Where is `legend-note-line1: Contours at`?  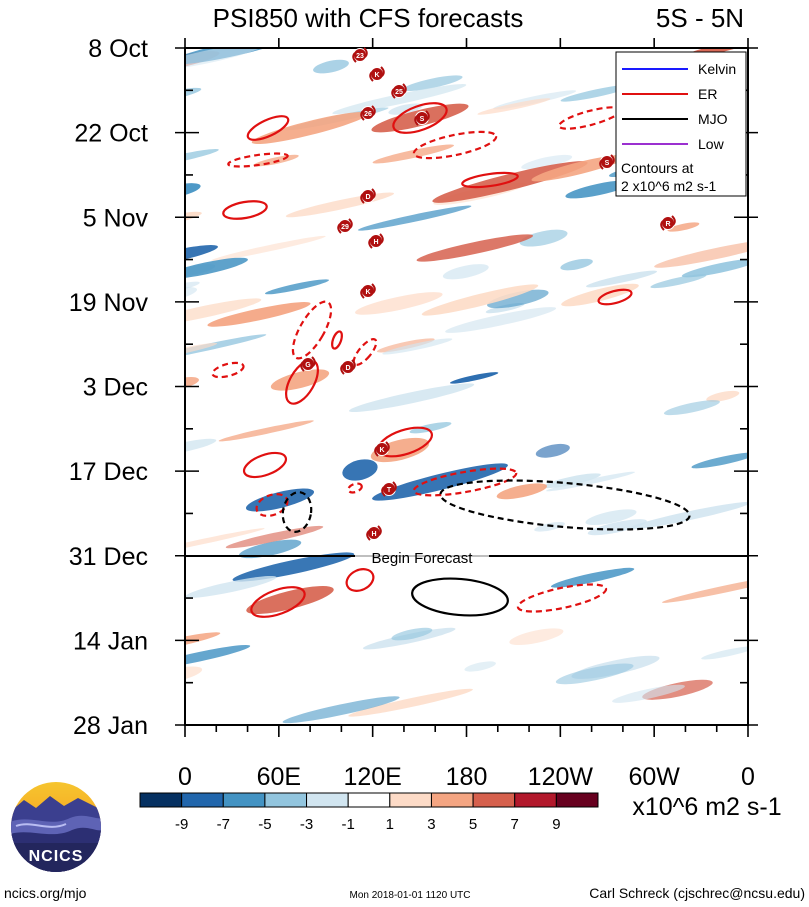 legend-note-line1: Contours at is located at coordinates (657, 168).